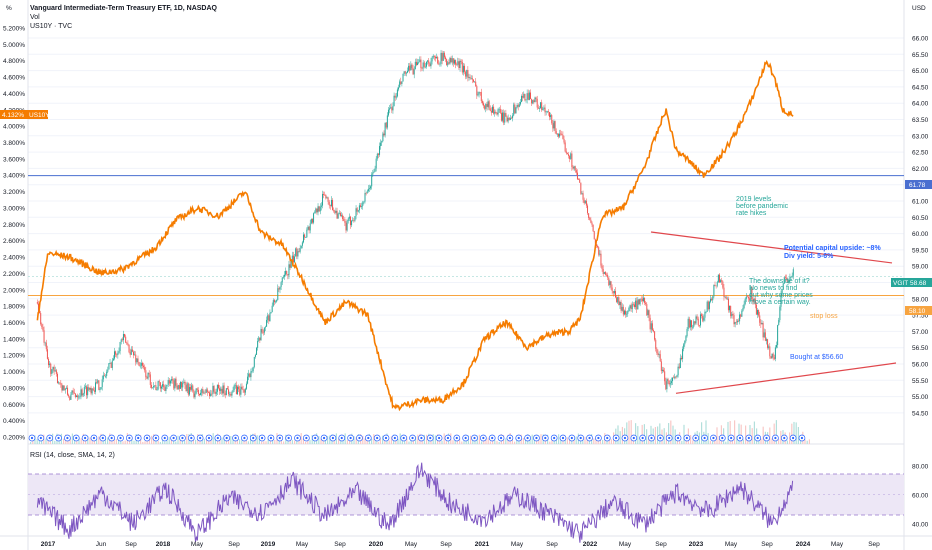 The width and height of the screenshot is (932, 550). Describe the element at coordinates (920, 120) in the screenshot. I see `right-tick-5: 63.50` at that location.